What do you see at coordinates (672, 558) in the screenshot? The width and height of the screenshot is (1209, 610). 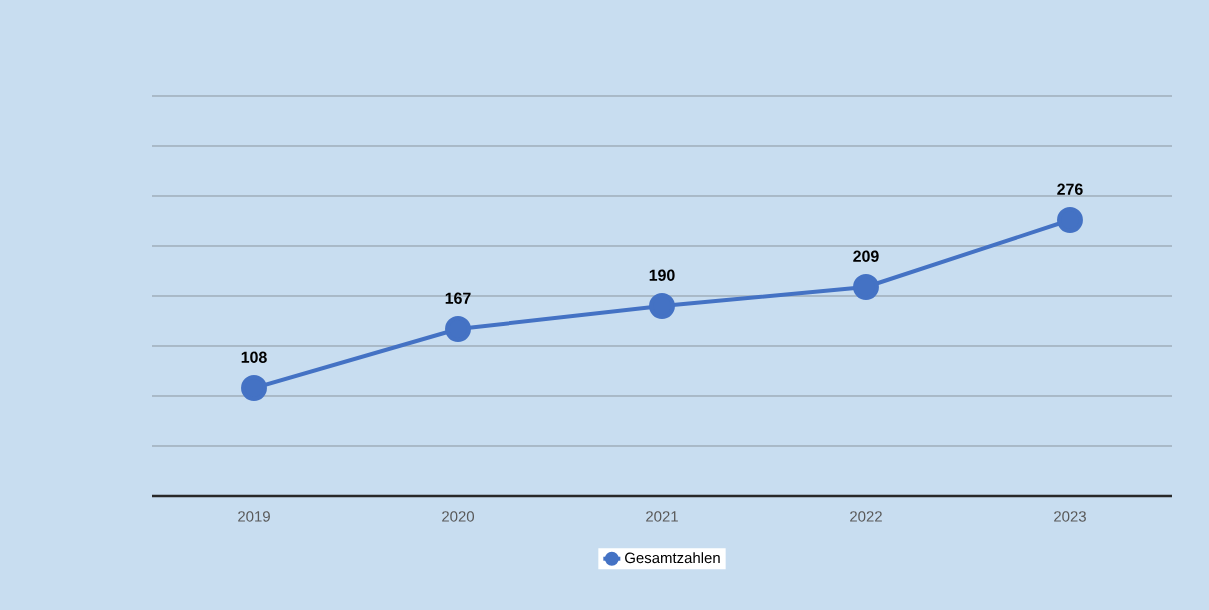 I see `legend-label: Gesamtzahlen` at bounding box center [672, 558].